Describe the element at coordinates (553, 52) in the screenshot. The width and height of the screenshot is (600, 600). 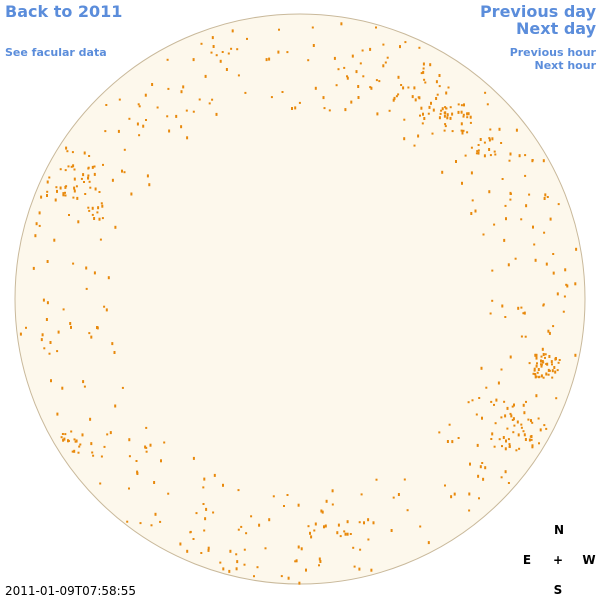
I see `previous-hour-link: Previous hour` at that location.